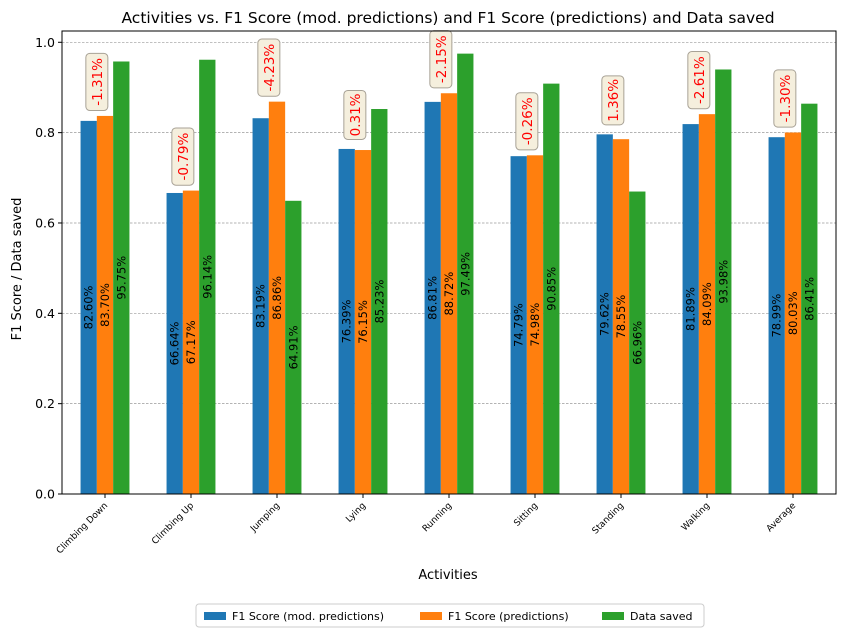  Describe the element at coordinates (261, 306) in the screenshot. I see `bar-value-label: 83.19%` at that location.